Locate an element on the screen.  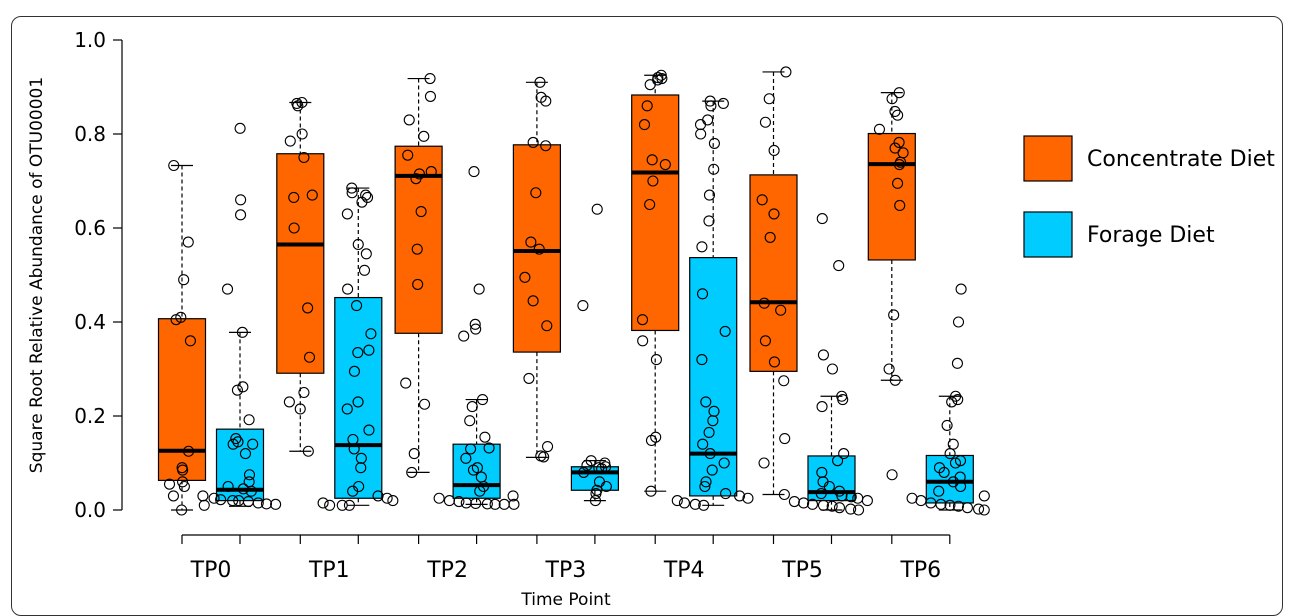
y-tick-label: 1.0 is located at coordinates (90, 40).